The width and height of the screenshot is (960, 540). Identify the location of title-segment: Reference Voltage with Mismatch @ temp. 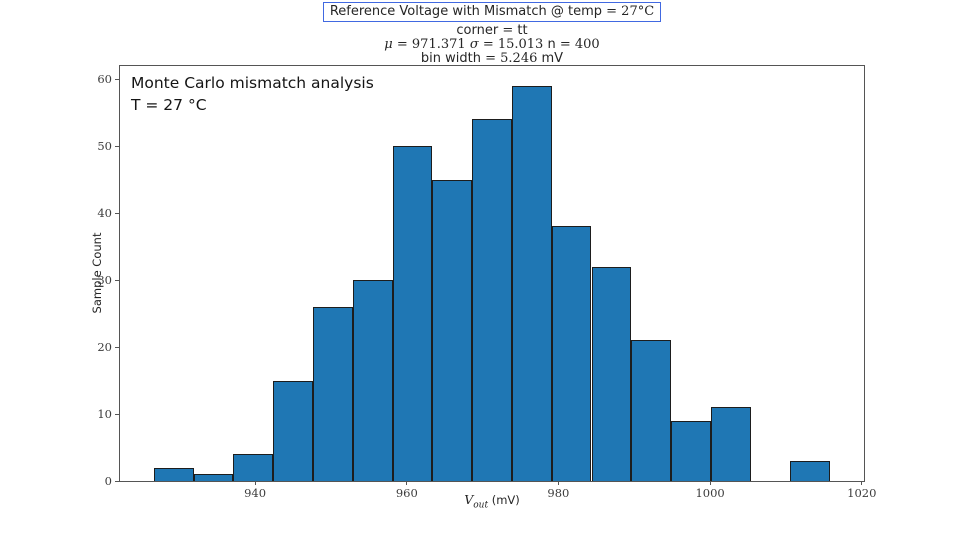
(468, 11).